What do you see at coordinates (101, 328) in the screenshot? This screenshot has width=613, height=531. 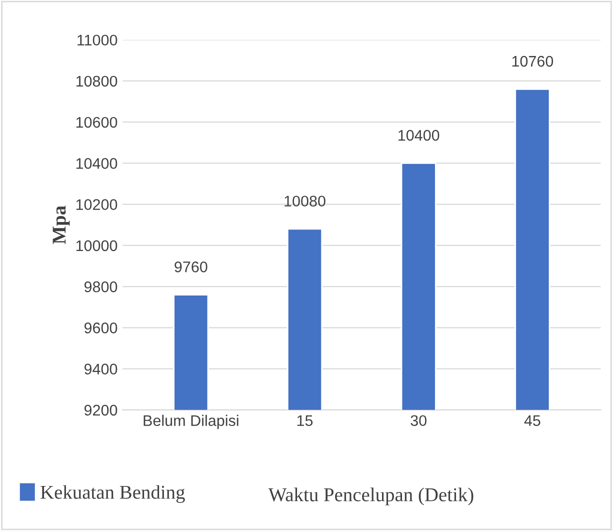 I see `y-tick-label: 9600` at bounding box center [101, 328].